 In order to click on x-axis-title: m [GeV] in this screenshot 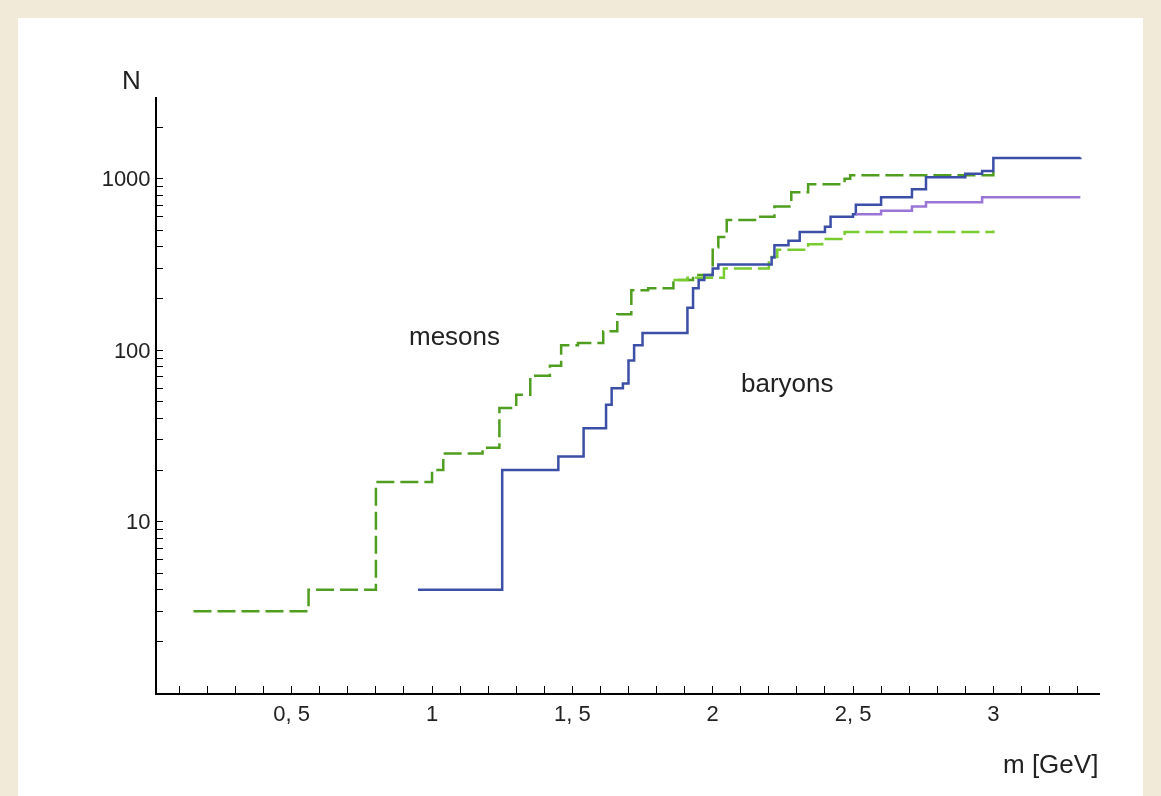, I will do `click(1051, 764)`.